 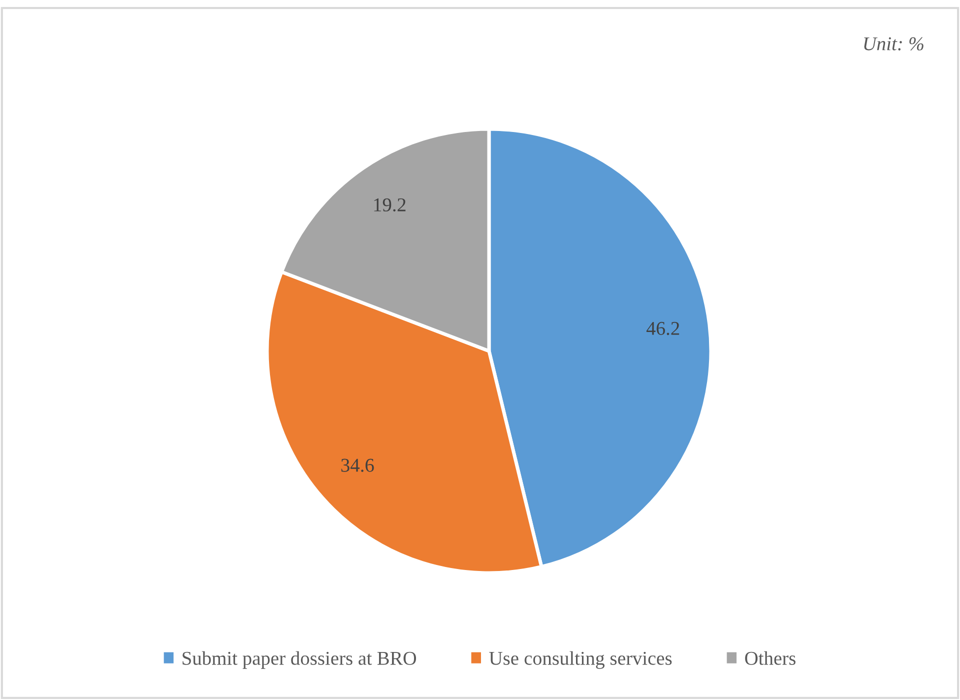 I want to click on data-label: 46.2, so click(x=663, y=329).